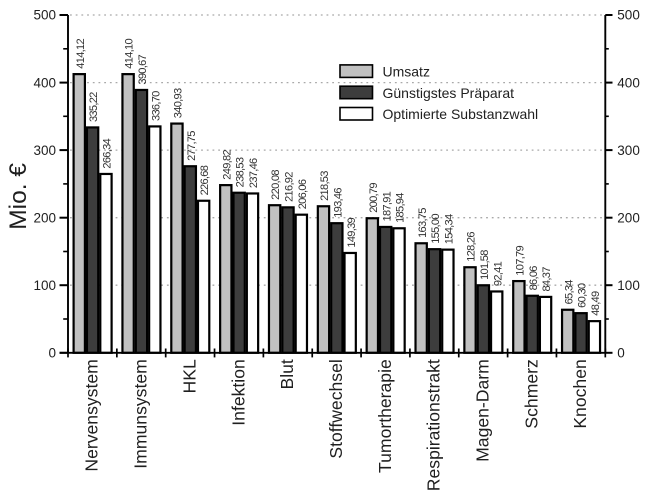 Image resolution: width=650 pixels, height=503 pixels. I want to click on svg-text: 60,30, so click(583, 295).